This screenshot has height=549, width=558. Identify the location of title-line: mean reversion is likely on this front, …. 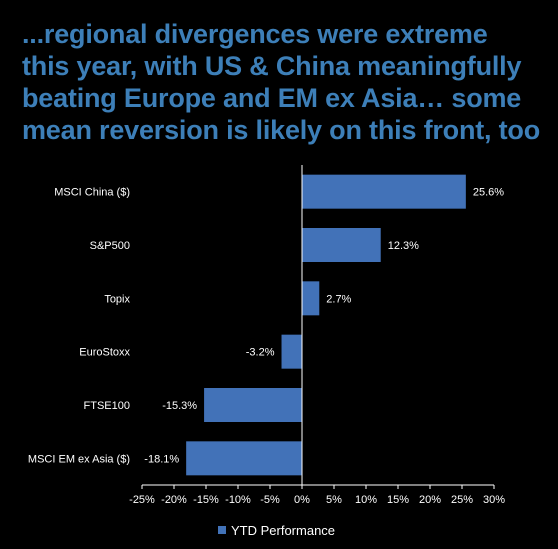
(281, 130).